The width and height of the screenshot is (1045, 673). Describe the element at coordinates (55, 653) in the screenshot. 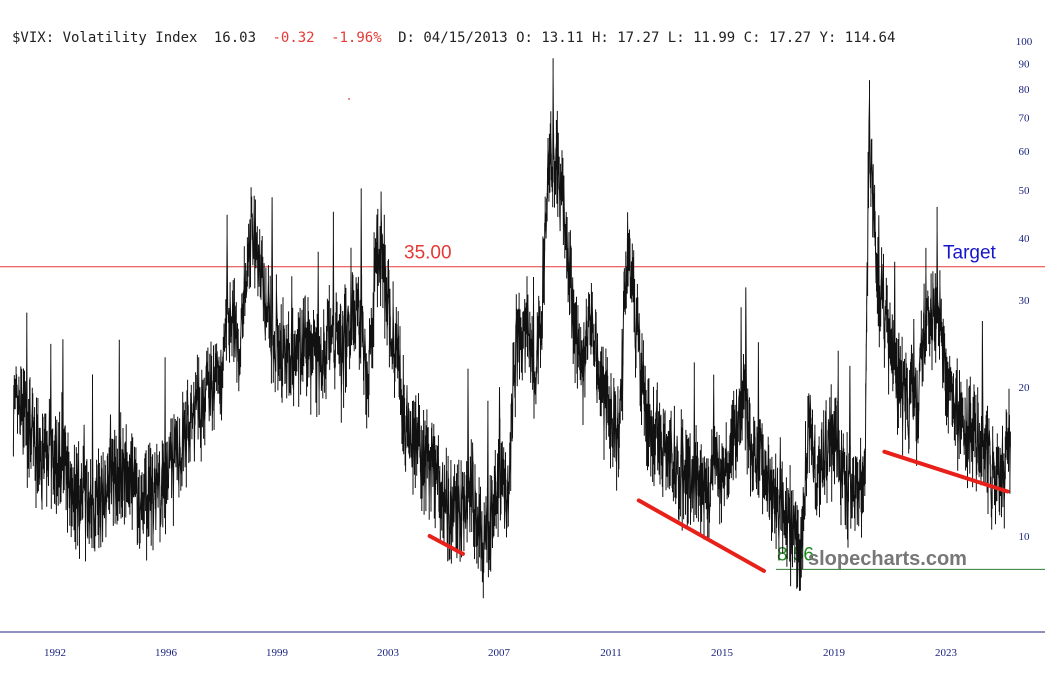

I see `x-tick-label: 1992` at that location.